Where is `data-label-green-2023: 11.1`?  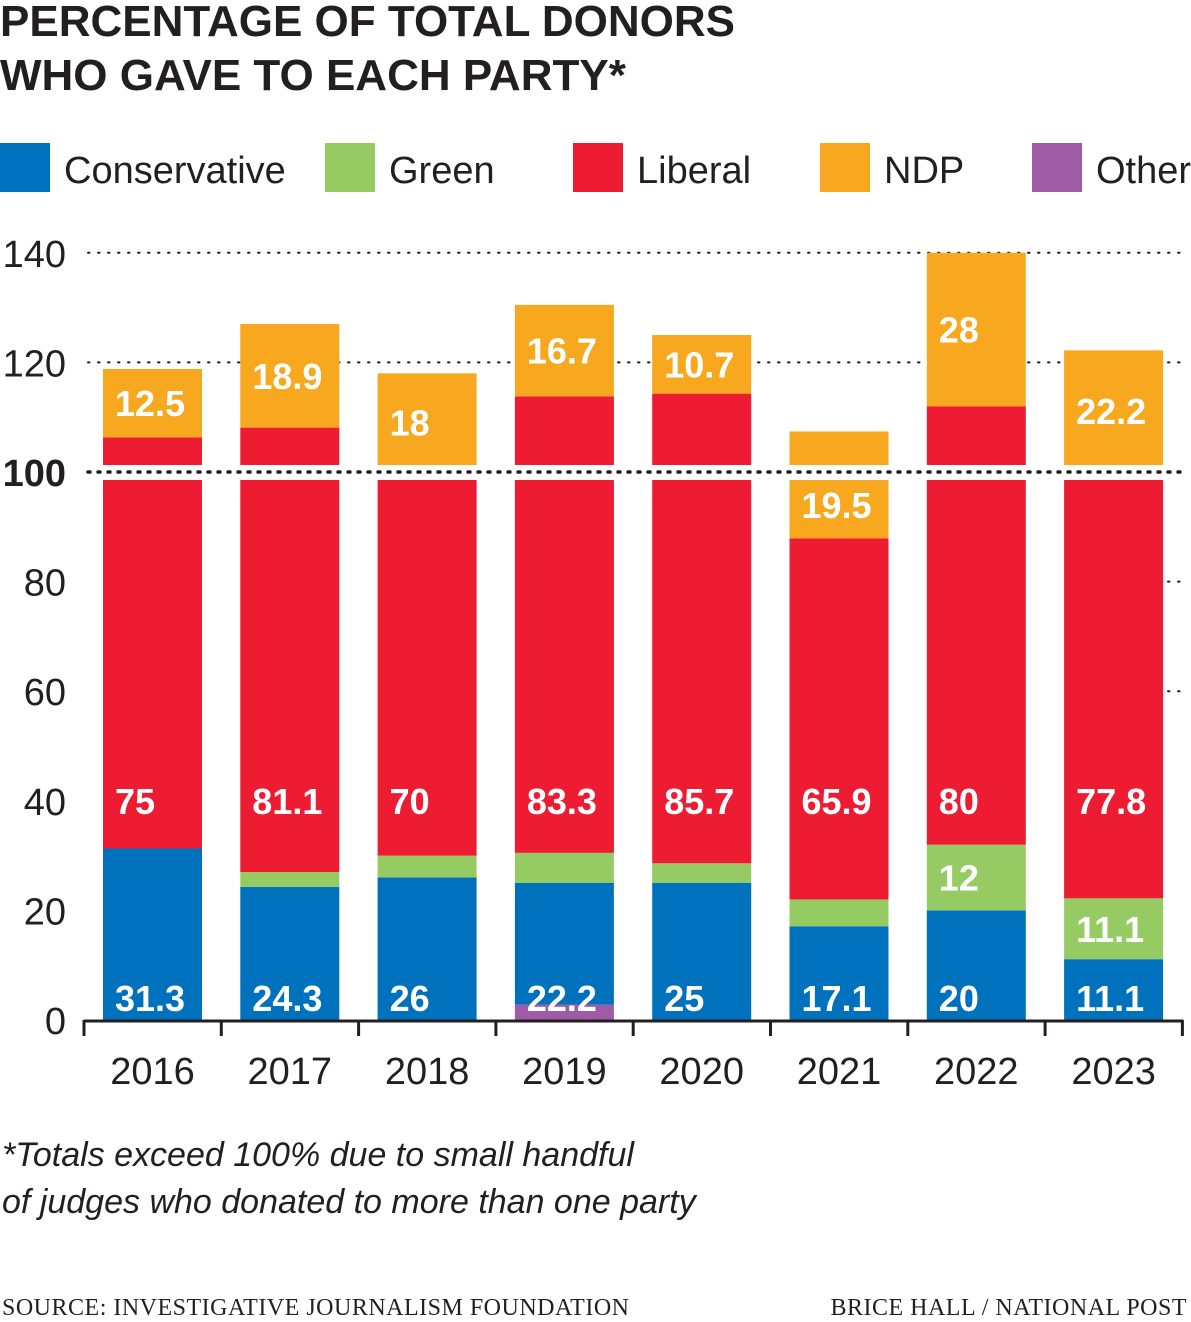
data-label-green-2023: 11.1 is located at coordinates (1110, 929).